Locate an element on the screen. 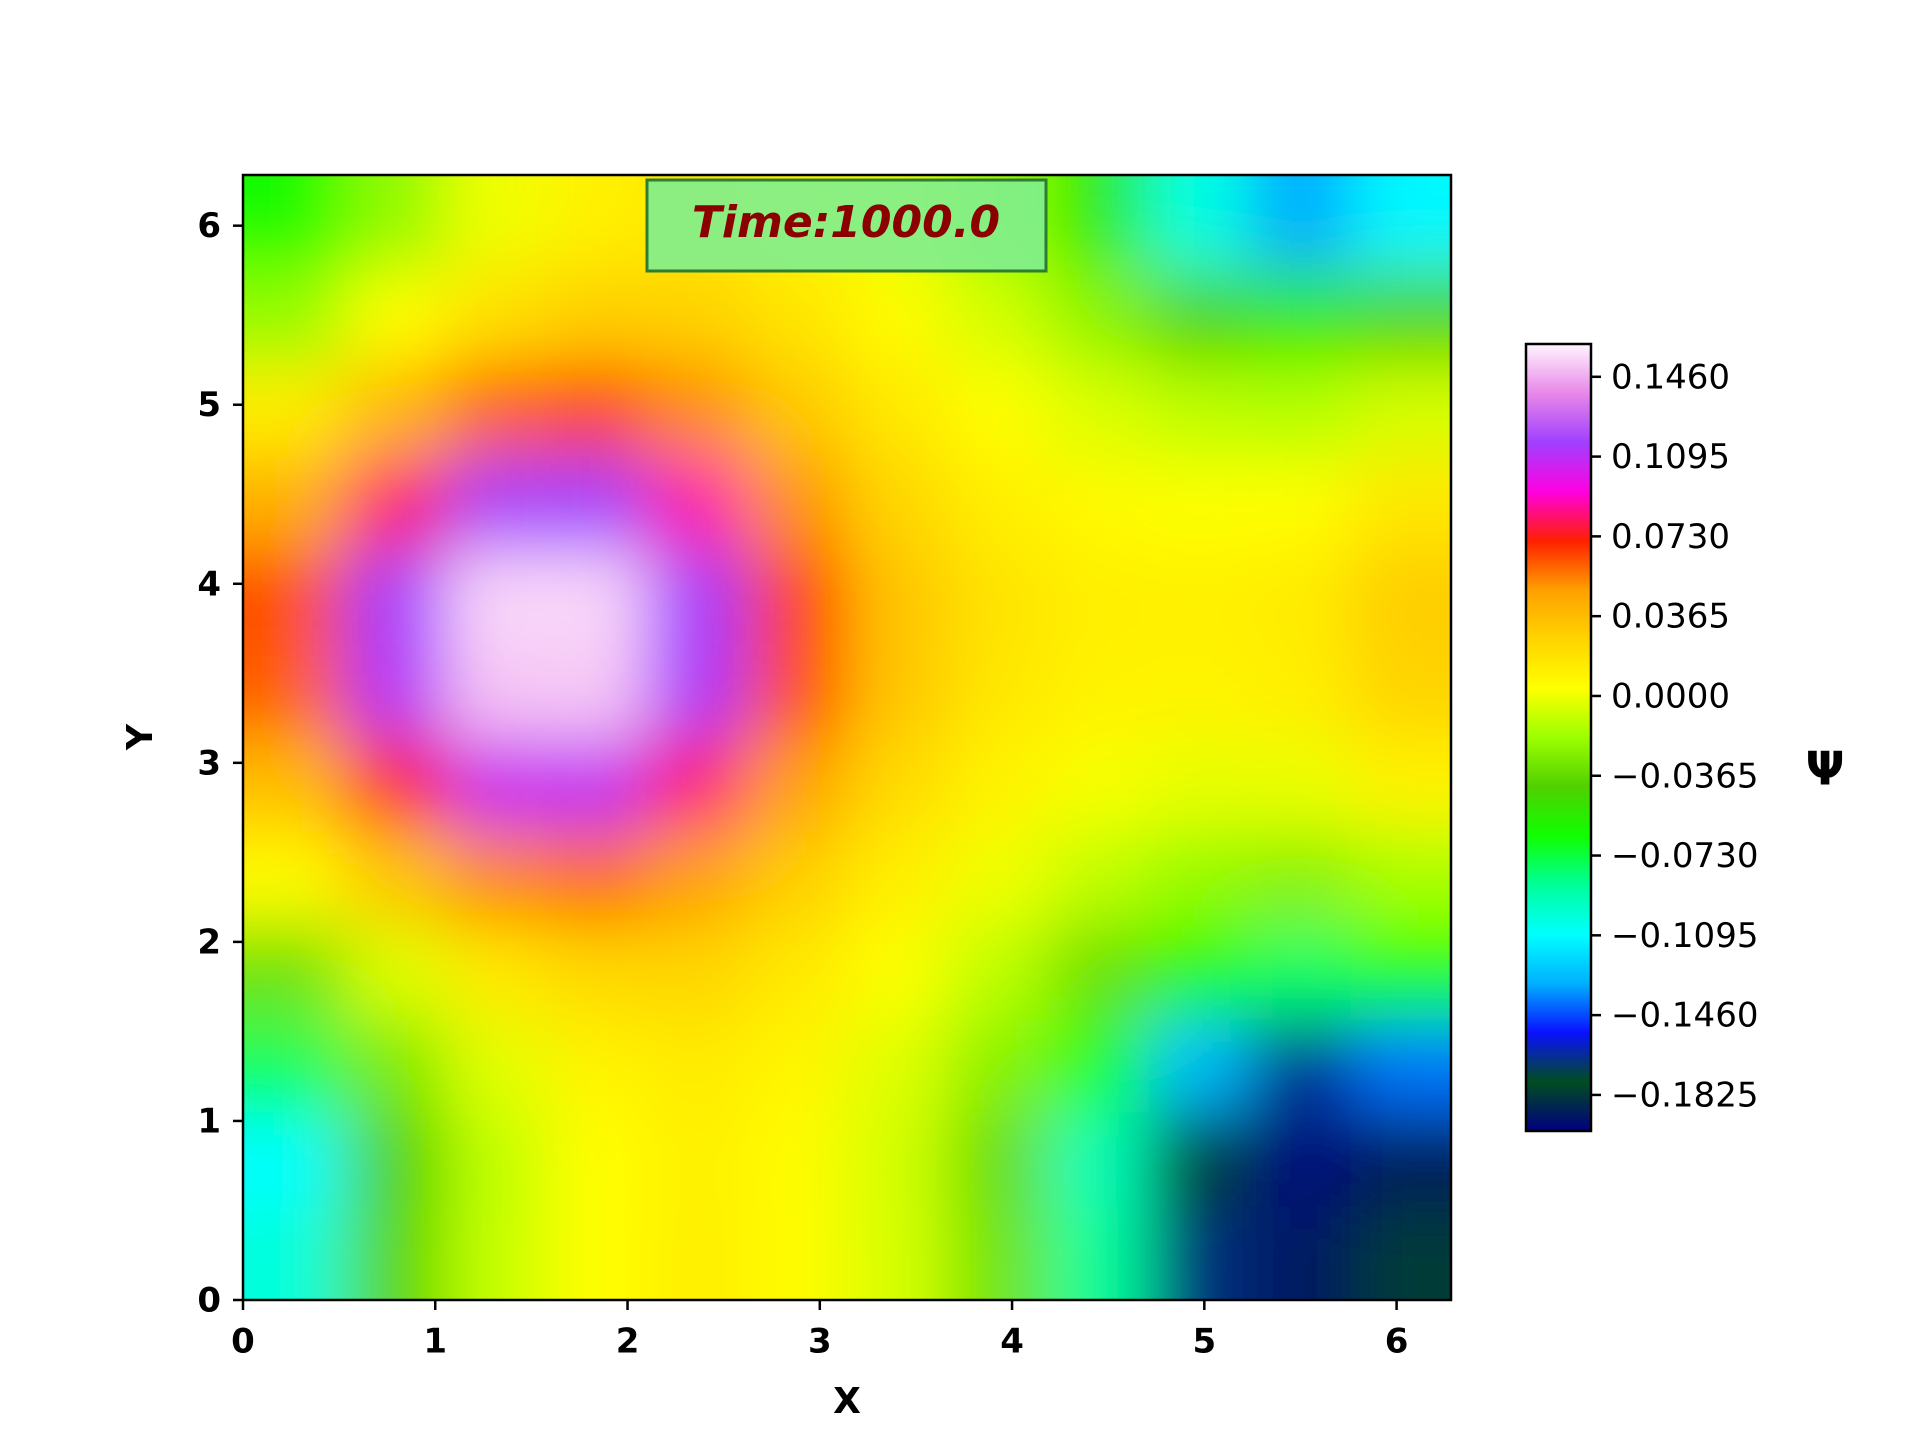 The image size is (1920, 1440). x-tick-label: 1 is located at coordinates (435, 1342).